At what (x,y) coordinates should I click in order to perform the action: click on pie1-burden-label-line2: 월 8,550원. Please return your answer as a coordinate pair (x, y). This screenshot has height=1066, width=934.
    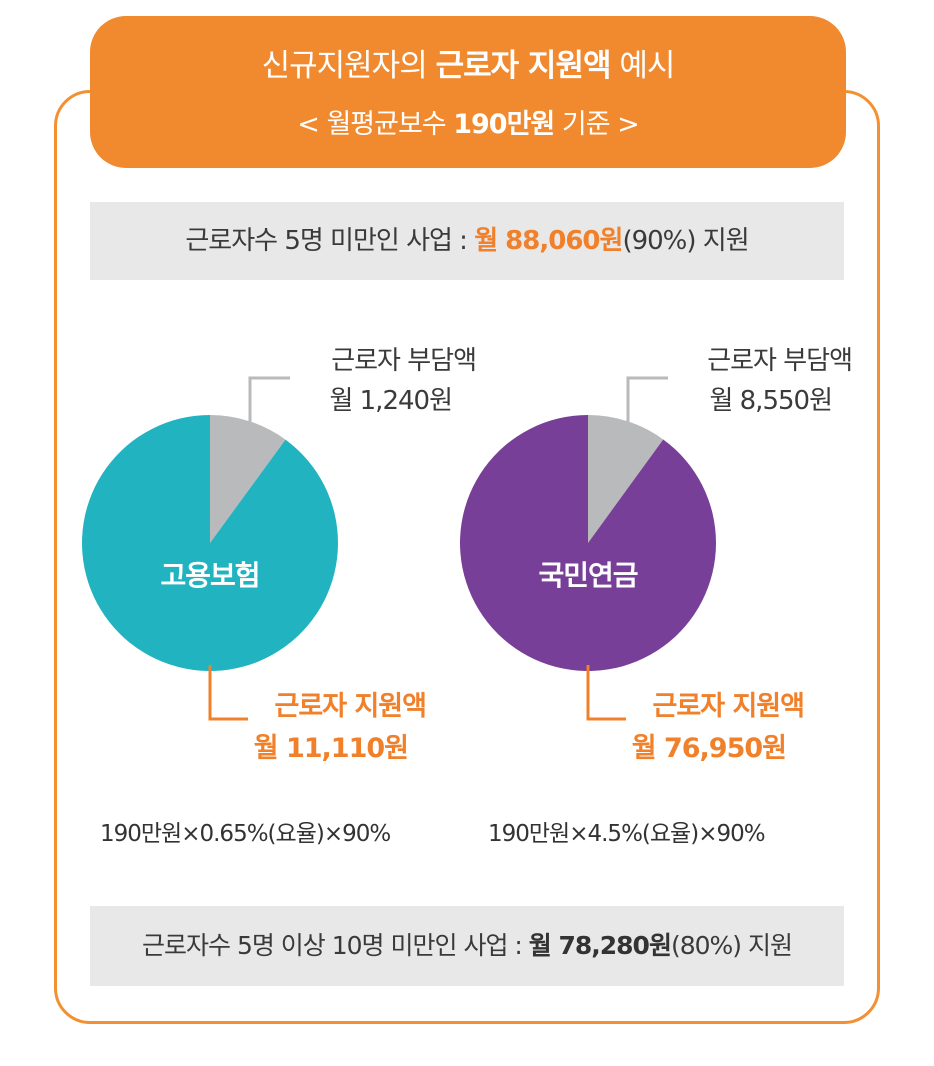
    Looking at the image, I should click on (771, 401).